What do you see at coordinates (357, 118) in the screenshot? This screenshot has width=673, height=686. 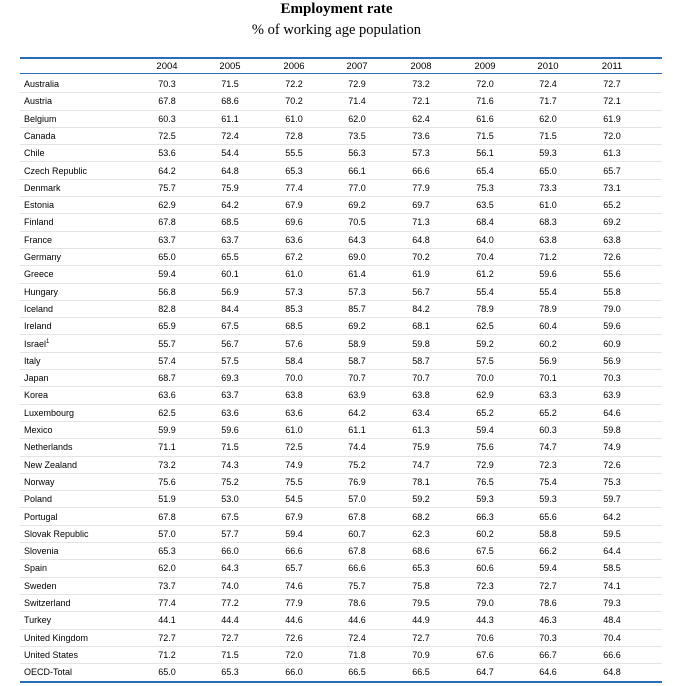 I see `value-cell: 62.0` at bounding box center [357, 118].